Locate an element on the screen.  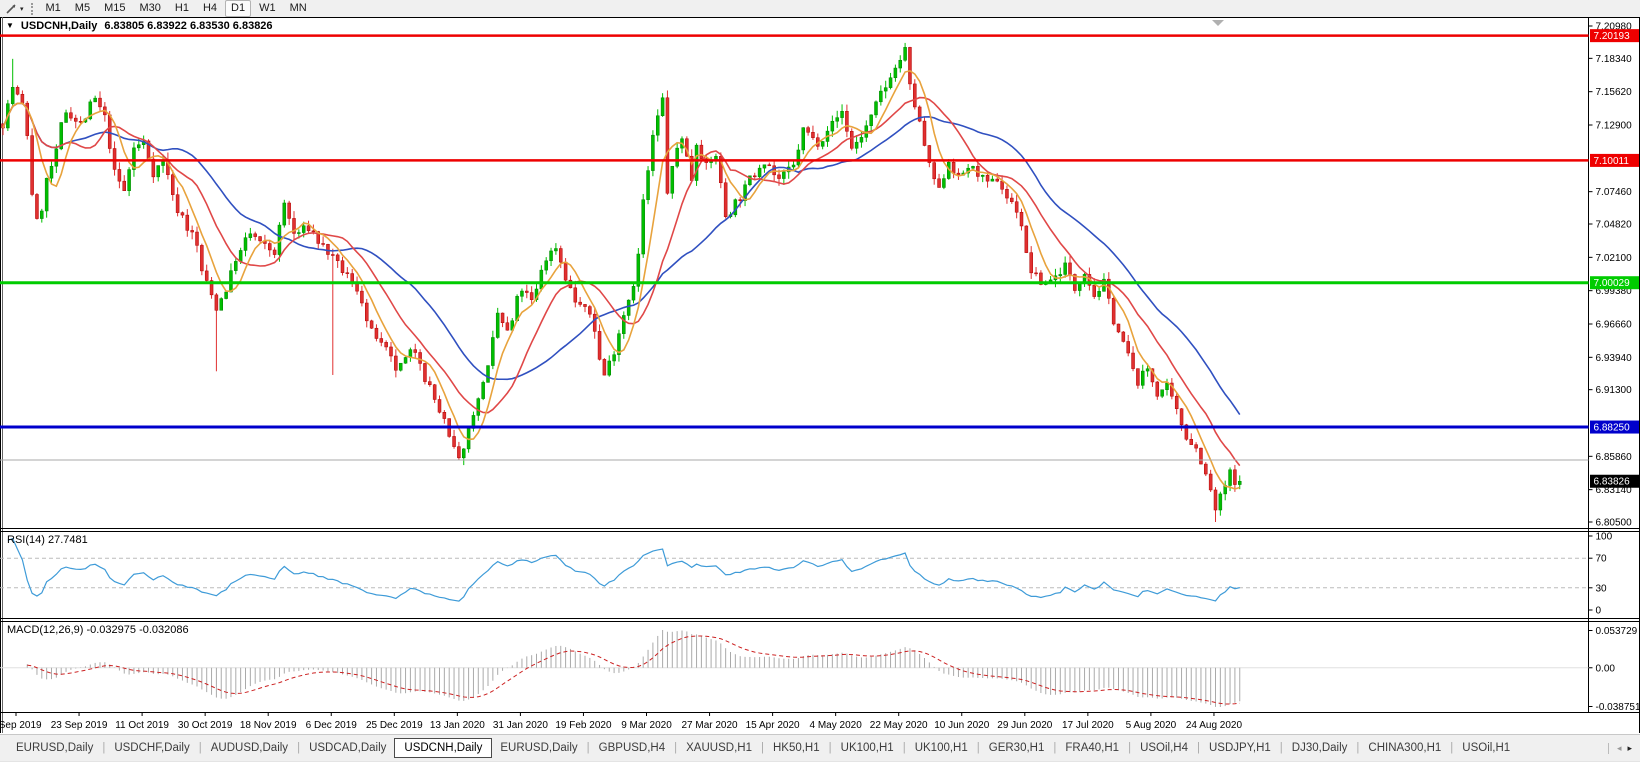
macd-tick-label: 0.053729 is located at coordinates (1617, 631).